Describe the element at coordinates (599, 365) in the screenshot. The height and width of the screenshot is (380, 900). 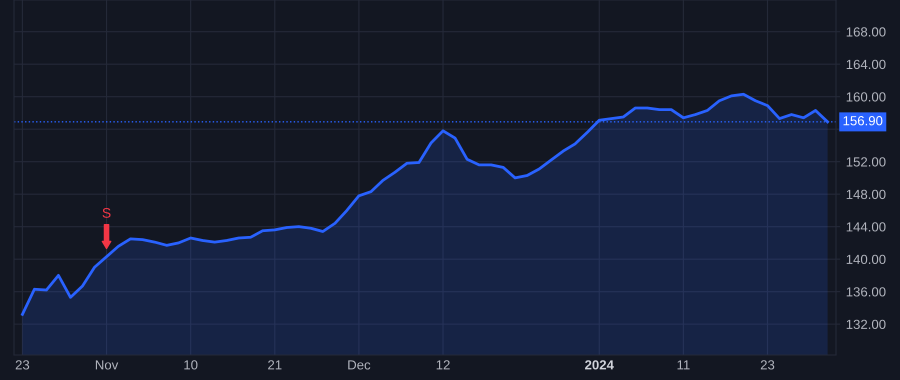
I see `x-tick-label: 2024` at that location.